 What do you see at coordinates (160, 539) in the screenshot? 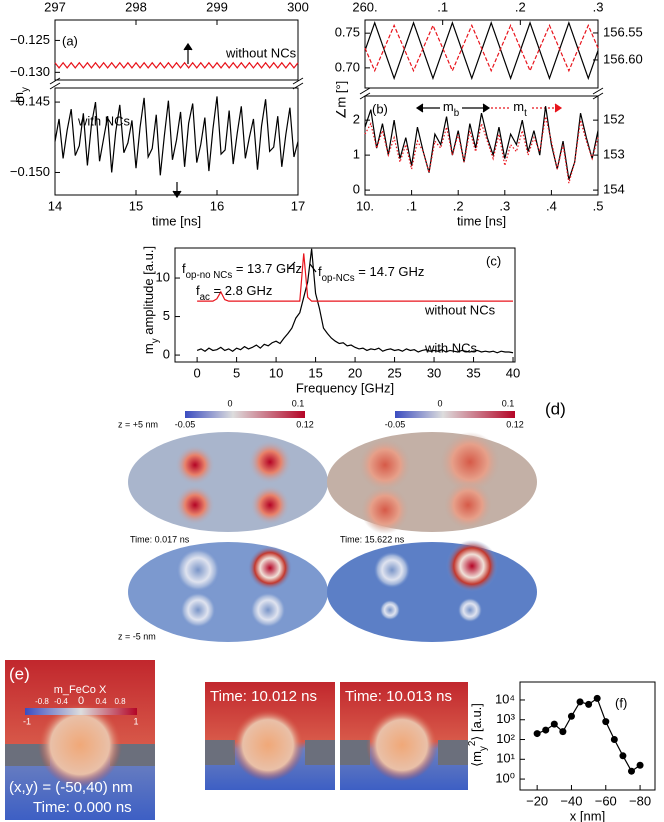
I see `time-label: Time: 0.017 ns` at bounding box center [160, 539].